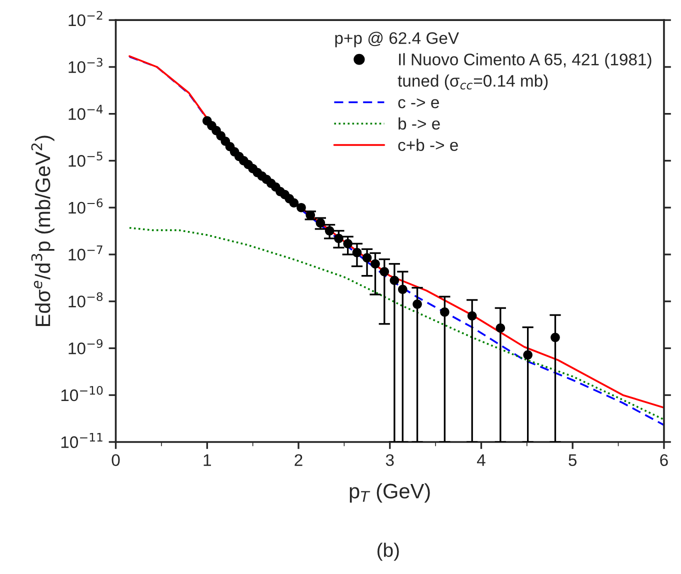 The image size is (681, 574). I want to click on x-tick-label: 0, so click(116, 460).